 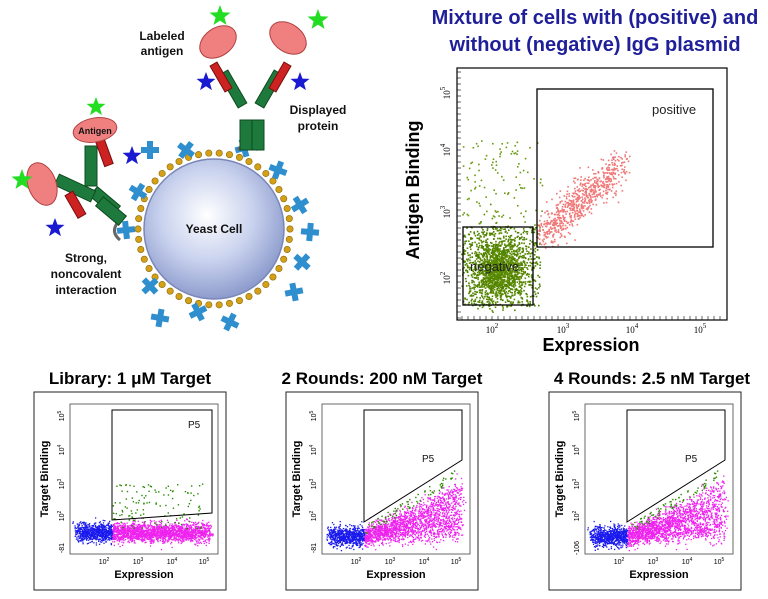 What do you see at coordinates (279, 268) in the screenshot?
I see `bead` at bounding box center [279, 268].